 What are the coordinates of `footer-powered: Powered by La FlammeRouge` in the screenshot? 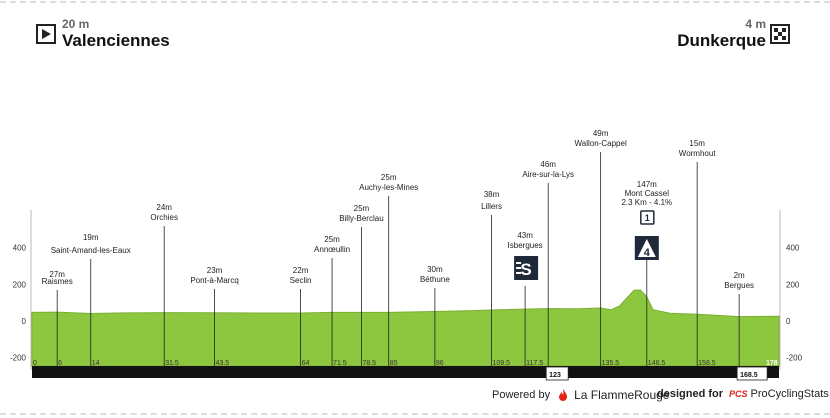 It's located at (580, 395).